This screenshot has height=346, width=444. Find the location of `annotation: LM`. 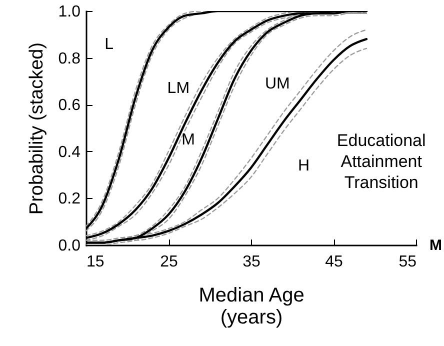

annotation: LM is located at coordinates (178, 89).